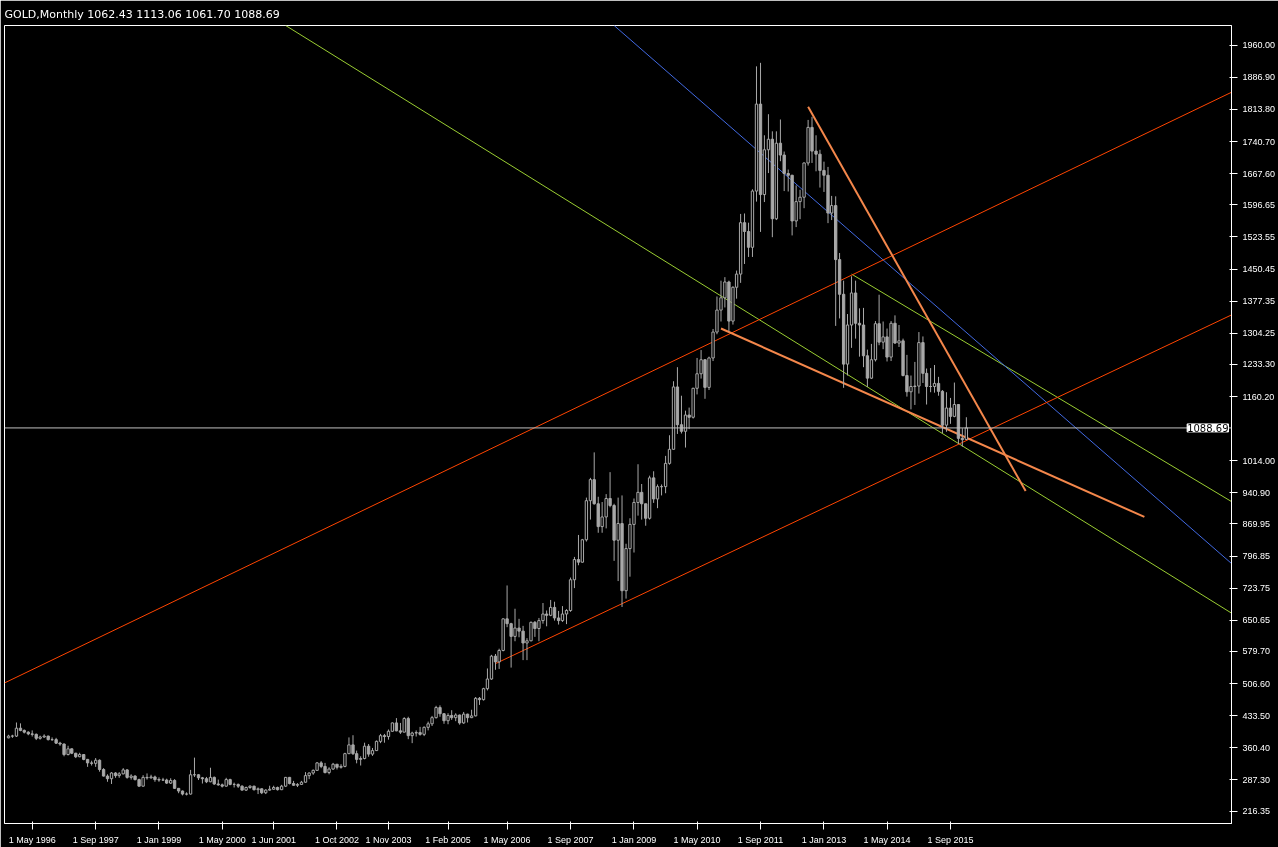  What do you see at coordinates (1256, 715) in the screenshot?
I see `y-tick-label: 433.50` at bounding box center [1256, 715].